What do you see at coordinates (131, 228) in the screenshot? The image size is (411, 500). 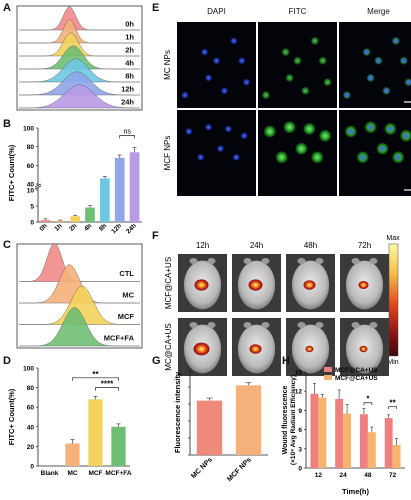 I see `x-tick-label: 24h` at bounding box center [131, 228].